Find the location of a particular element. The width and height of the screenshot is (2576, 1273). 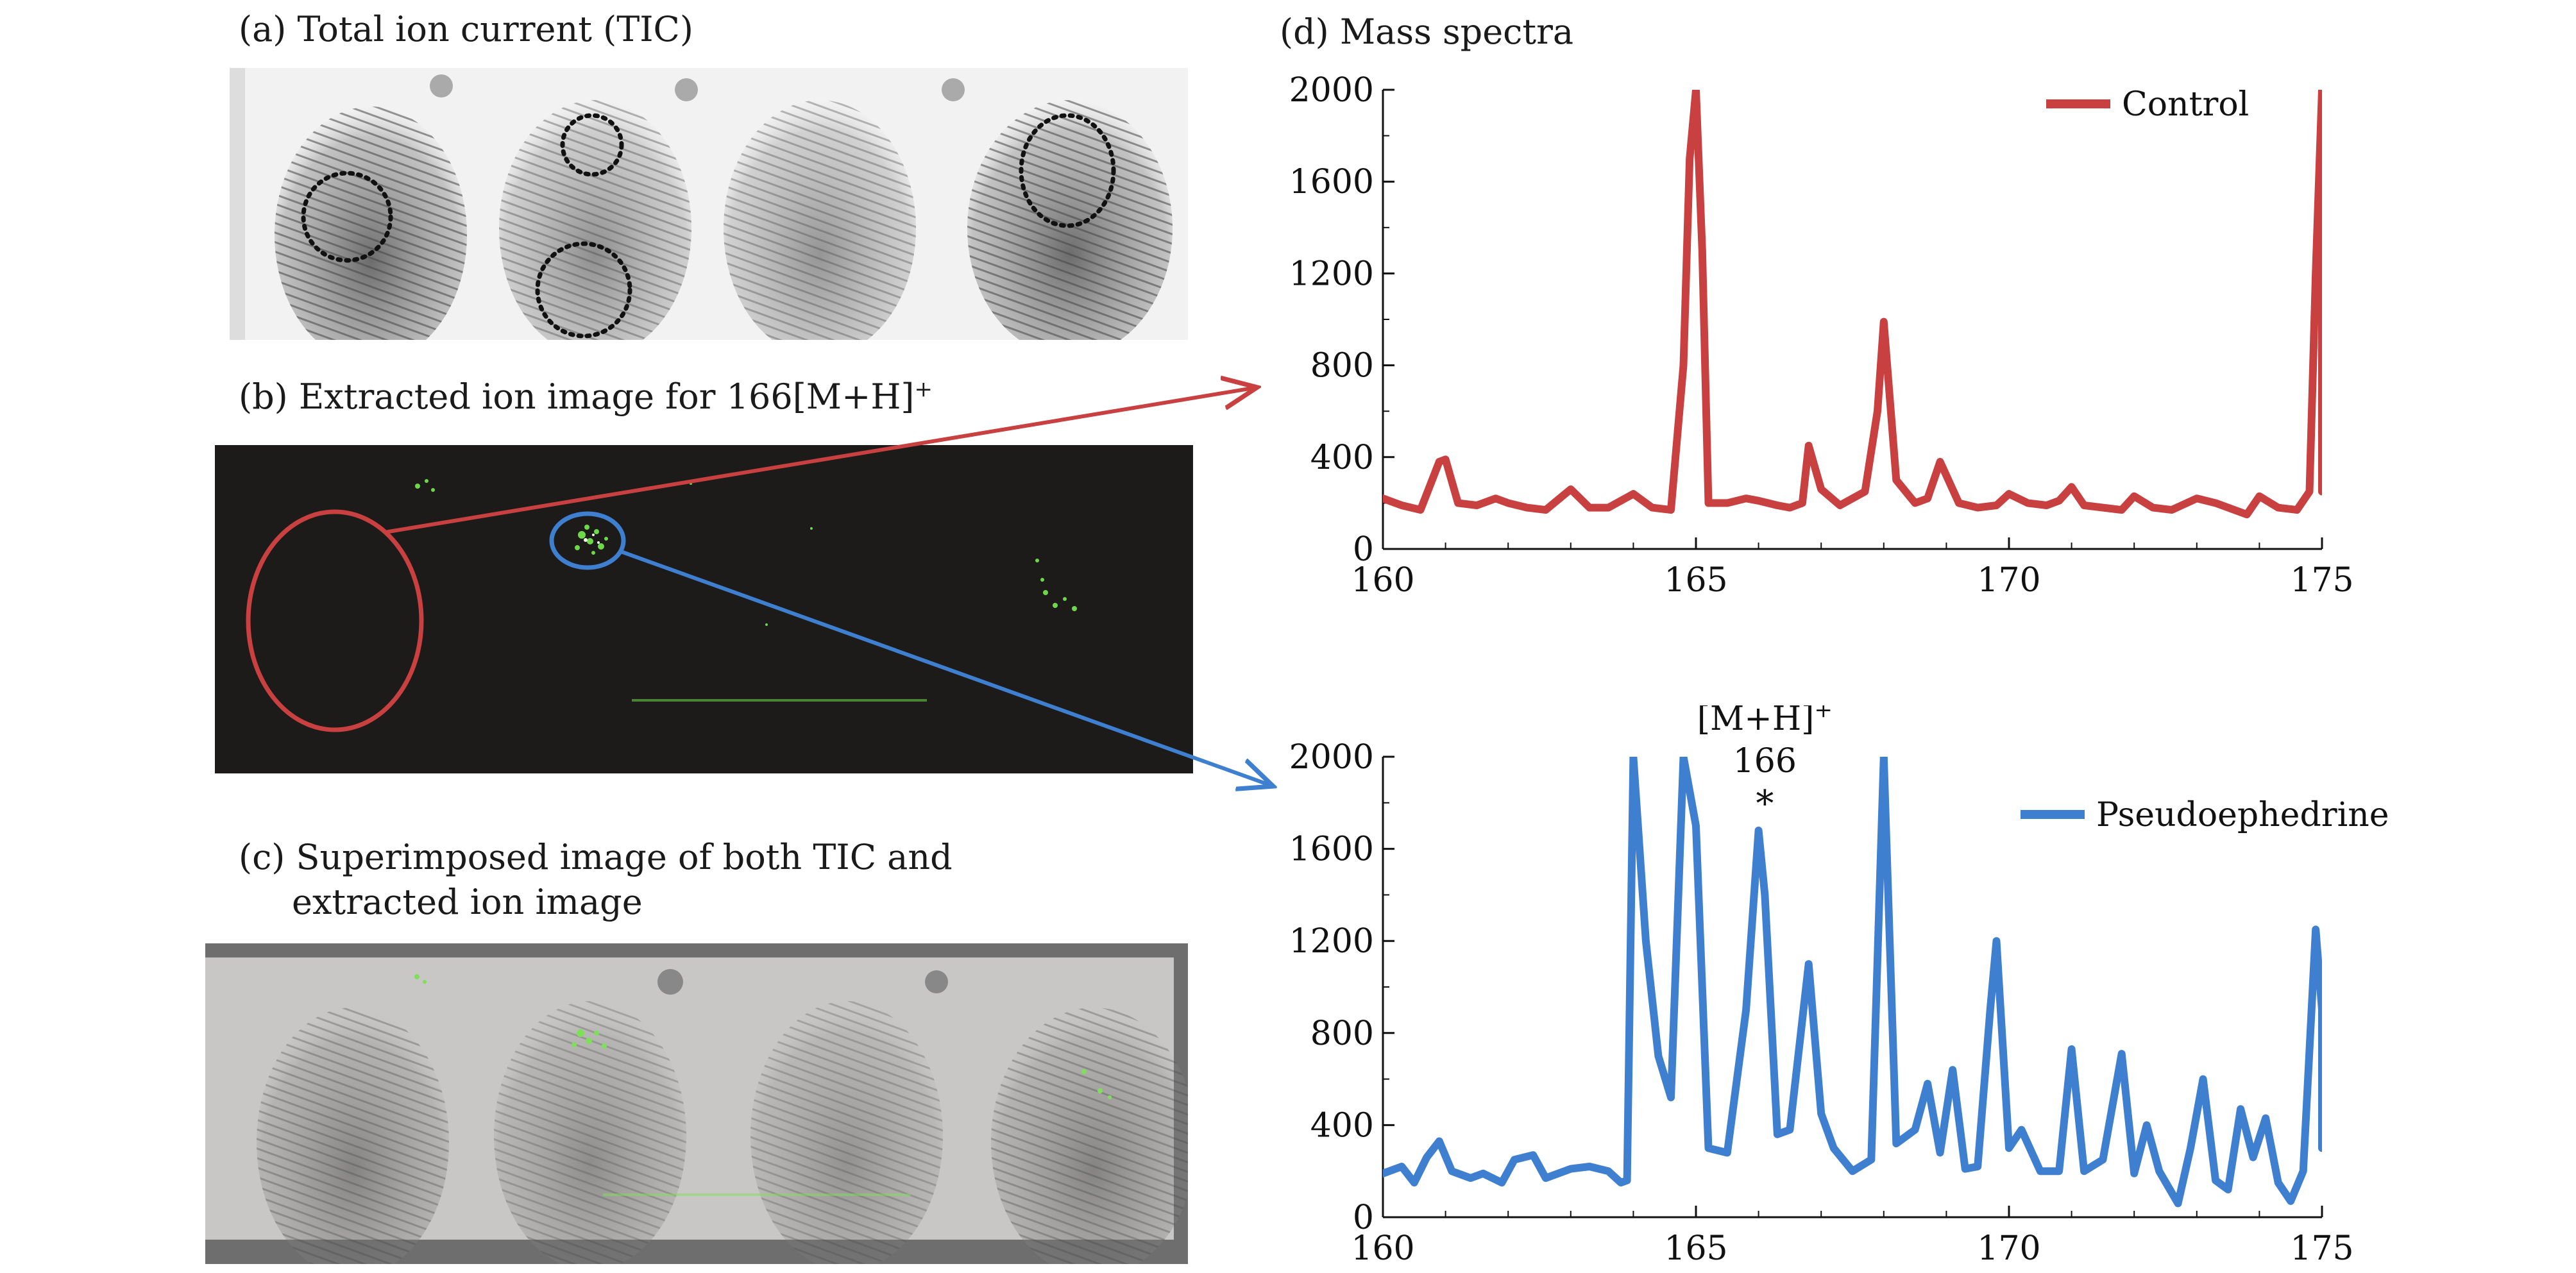

white-specks is located at coordinates (592, 539).